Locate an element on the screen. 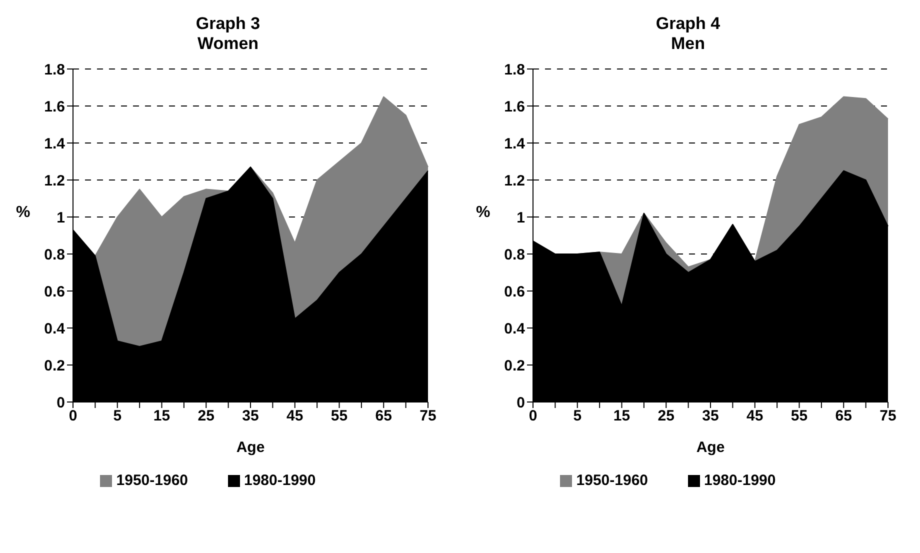 Image resolution: width=920 pixels, height=553 pixels. chart-title: Graph 3 is located at coordinates (228, 24).